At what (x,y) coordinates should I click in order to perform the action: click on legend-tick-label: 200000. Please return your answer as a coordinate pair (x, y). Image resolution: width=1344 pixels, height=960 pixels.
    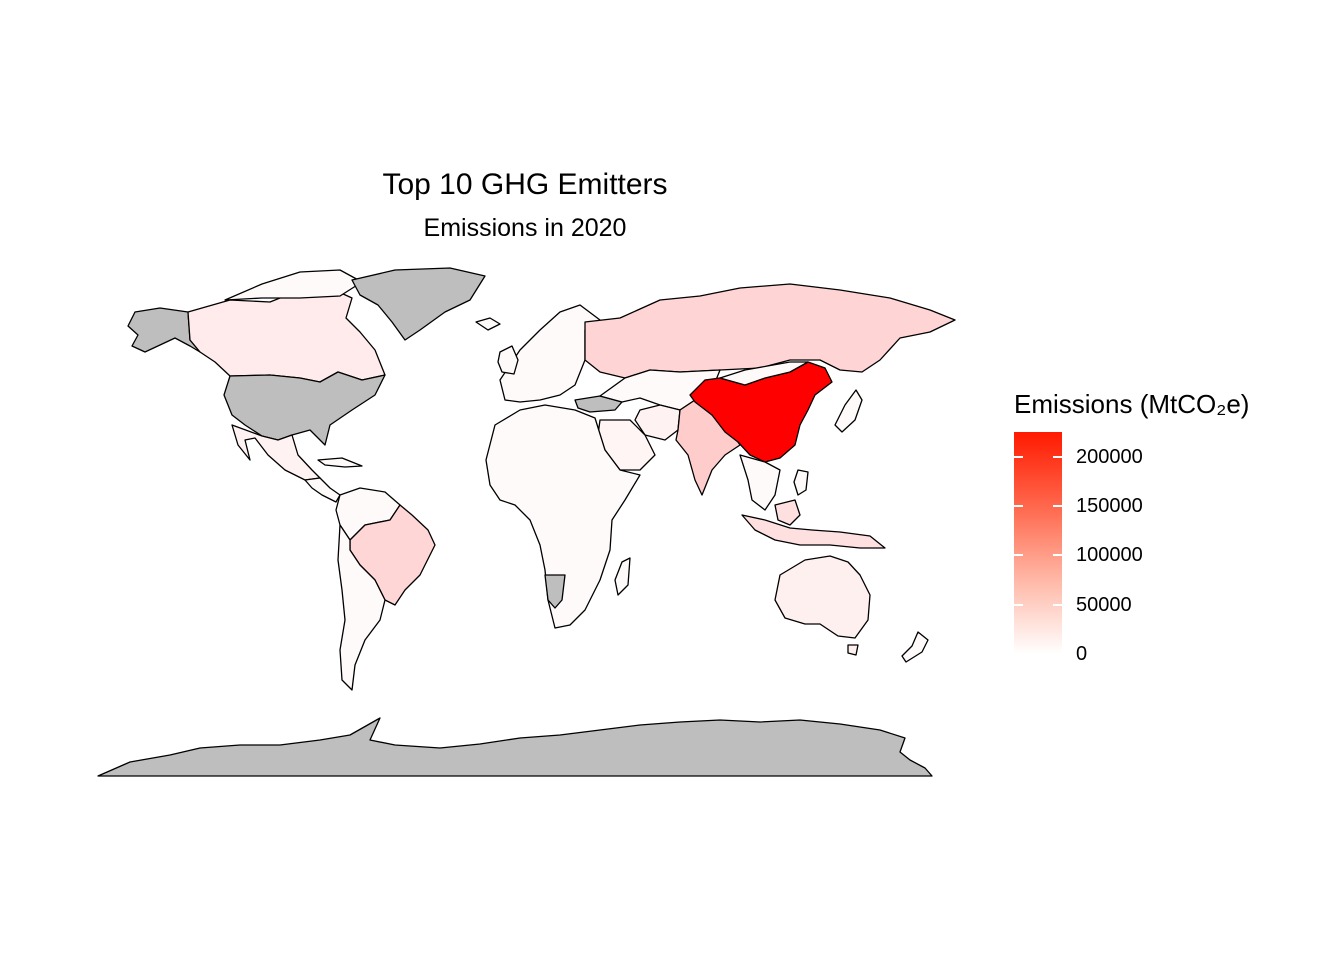
    Looking at the image, I should click on (1109, 456).